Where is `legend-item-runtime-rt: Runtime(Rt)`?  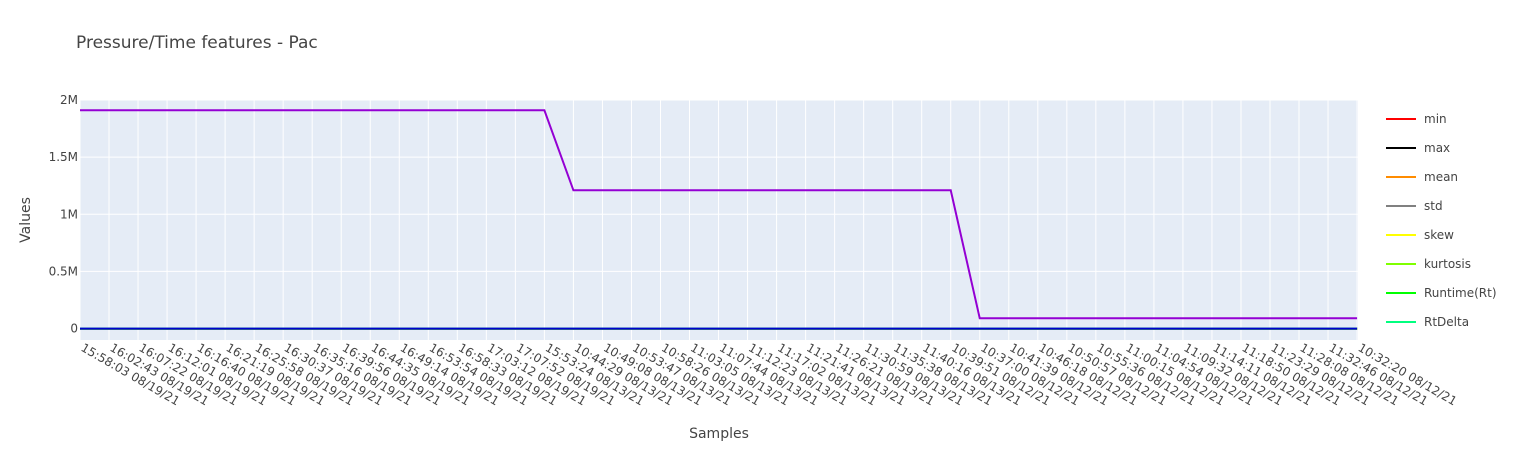
legend-item-runtime-rt: Runtime(Rt) is located at coordinates (1441, 292).